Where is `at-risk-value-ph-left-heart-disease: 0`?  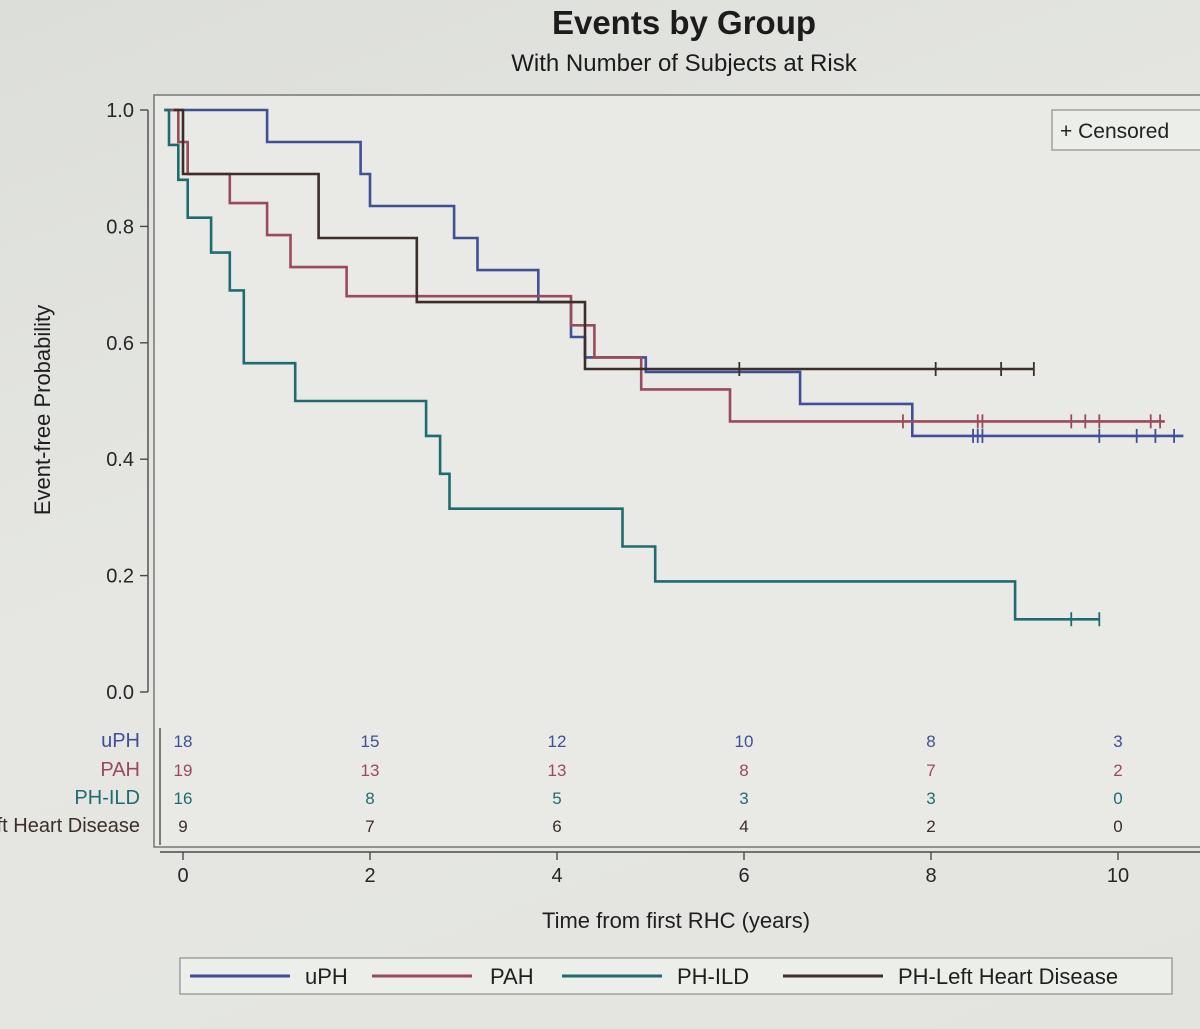 at-risk-value-ph-left-heart-disease: 0 is located at coordinates (1117, 826).